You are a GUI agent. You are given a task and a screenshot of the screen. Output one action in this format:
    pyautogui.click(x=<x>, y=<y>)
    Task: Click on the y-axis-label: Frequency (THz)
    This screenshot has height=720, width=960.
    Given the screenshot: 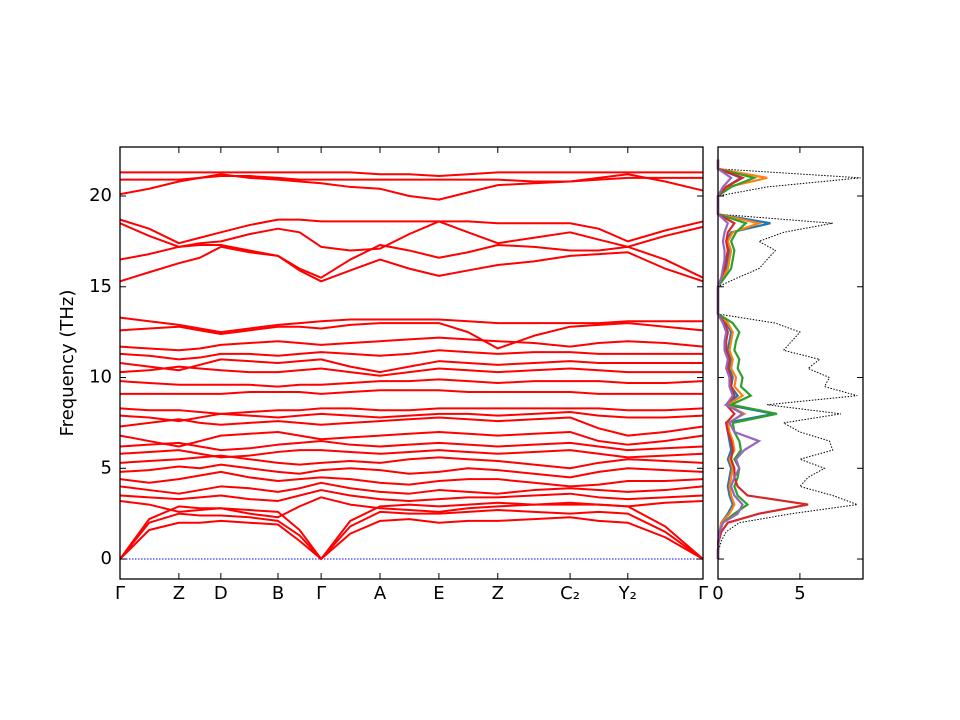 What is the action you would take?
    pyautogui.click(x=67, y=363)
    